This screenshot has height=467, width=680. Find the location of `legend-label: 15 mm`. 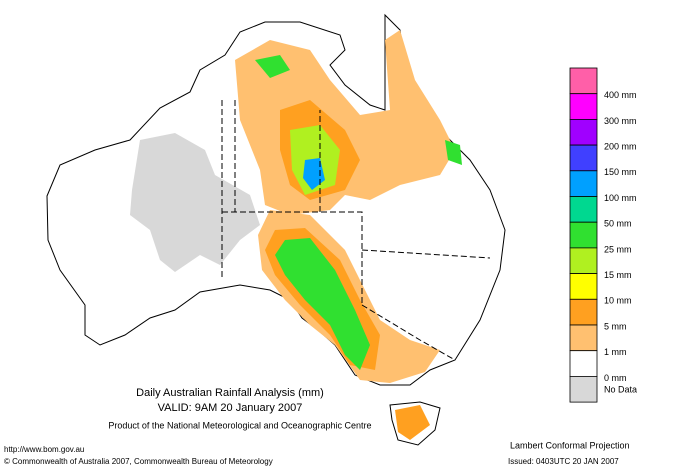

legend-label: 15 mm is located at coordinates (618, 275).